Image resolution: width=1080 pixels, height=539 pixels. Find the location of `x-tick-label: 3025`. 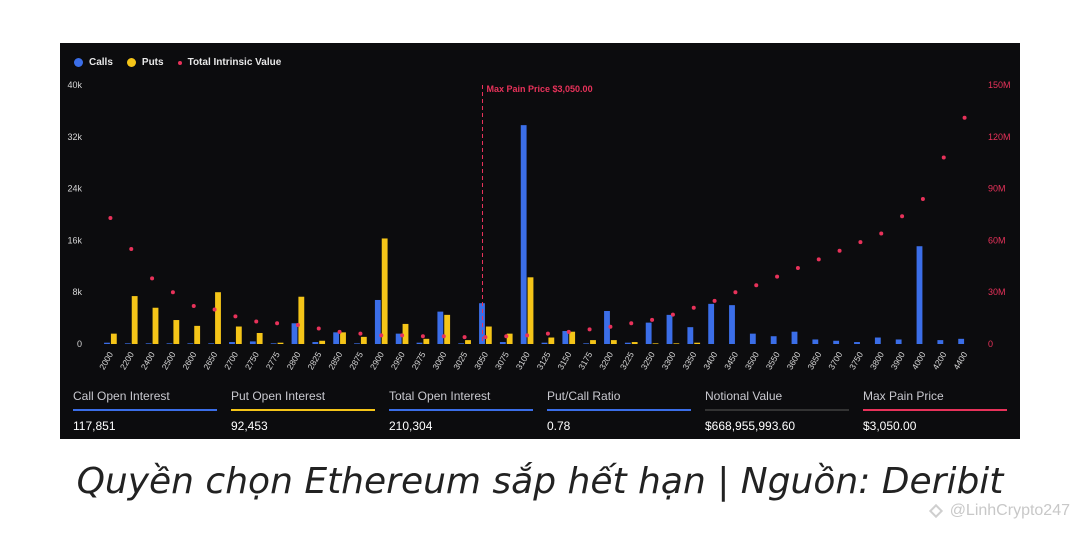

x-tick-label: 3025 is located at coordinates (460, 361).